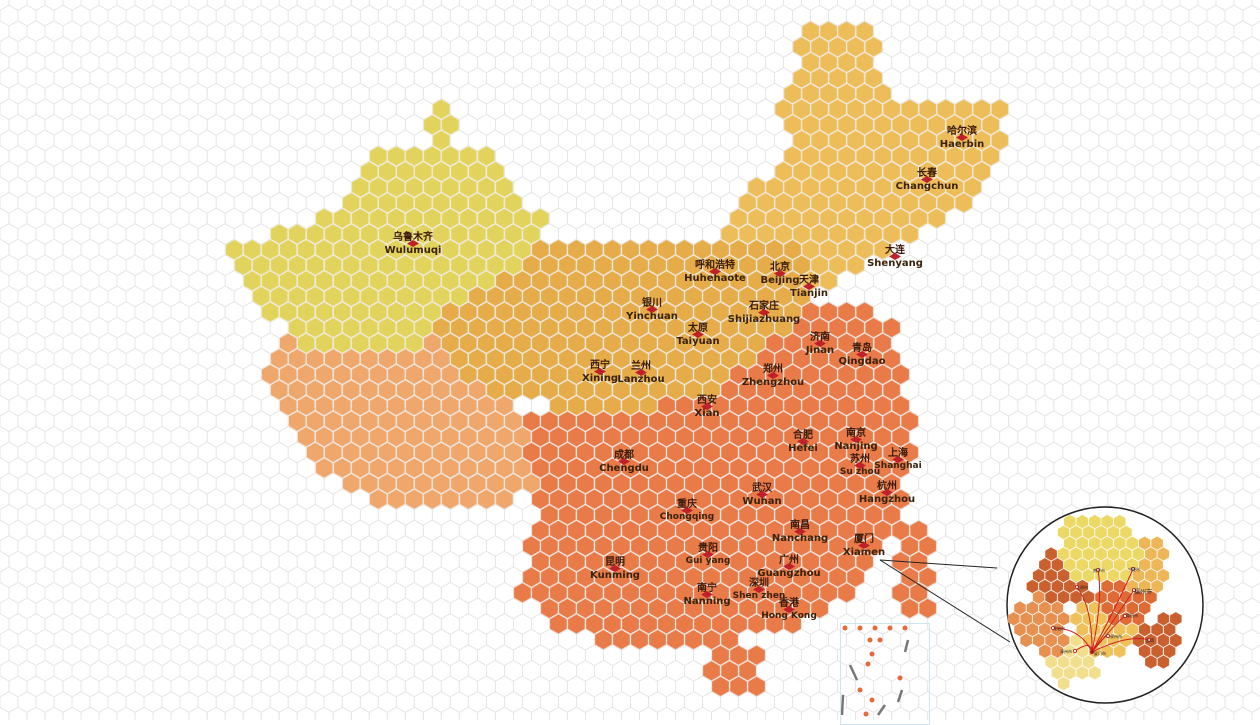 Image resolution: width=1260 pixels, height=725 pixels. Describe the element at coordinates (803, 442) in the screenshot. I see `city-hefei: 合肥 Hefei` at that location.